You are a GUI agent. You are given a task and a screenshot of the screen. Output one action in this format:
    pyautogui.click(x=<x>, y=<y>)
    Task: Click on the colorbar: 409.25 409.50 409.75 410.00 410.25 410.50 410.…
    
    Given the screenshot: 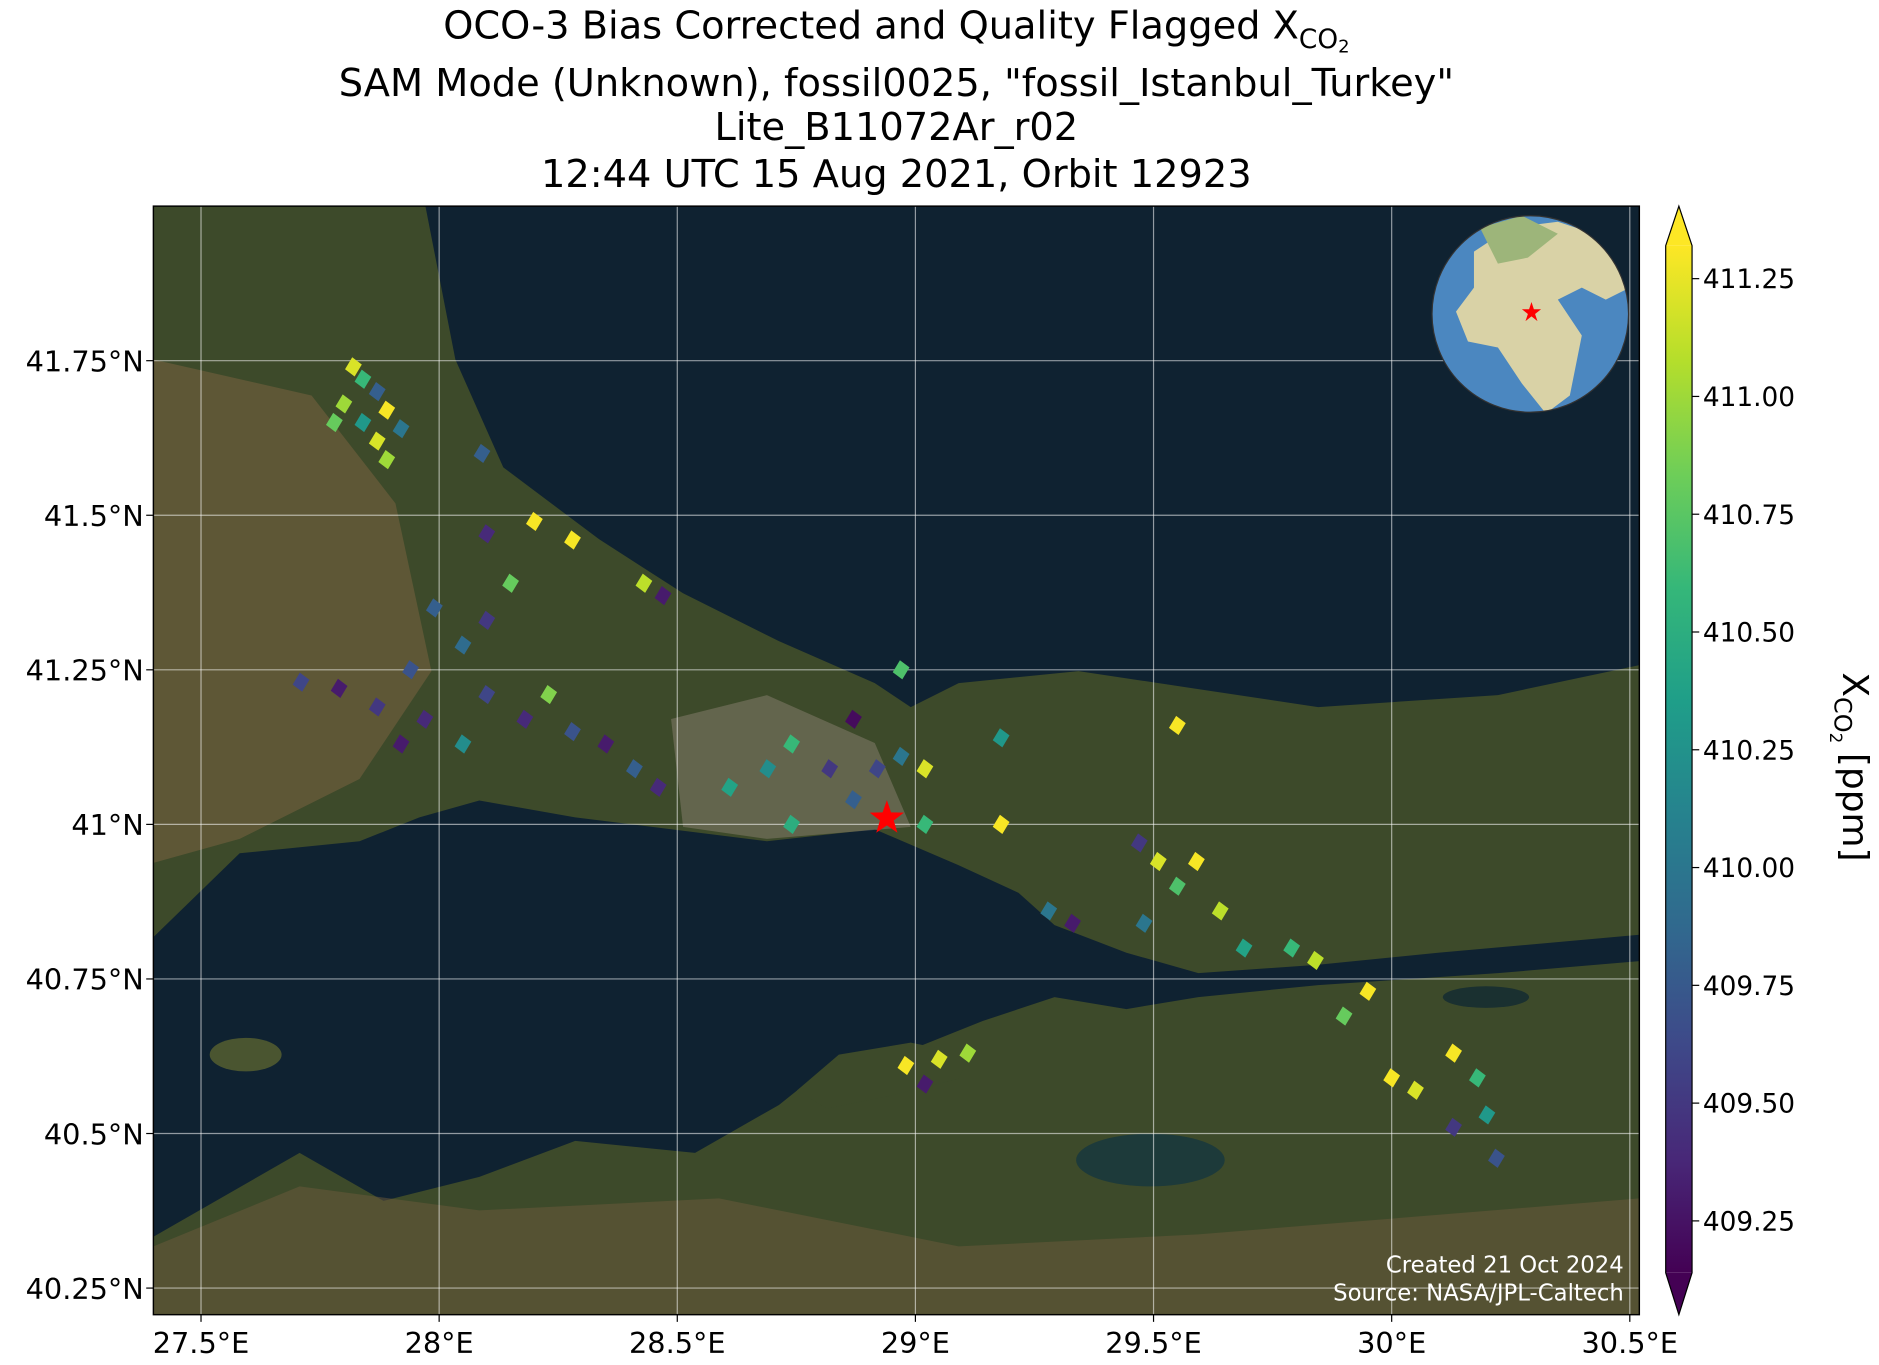 What is the action you would take?
    pyautogui.click(x=1730, y=760)
    